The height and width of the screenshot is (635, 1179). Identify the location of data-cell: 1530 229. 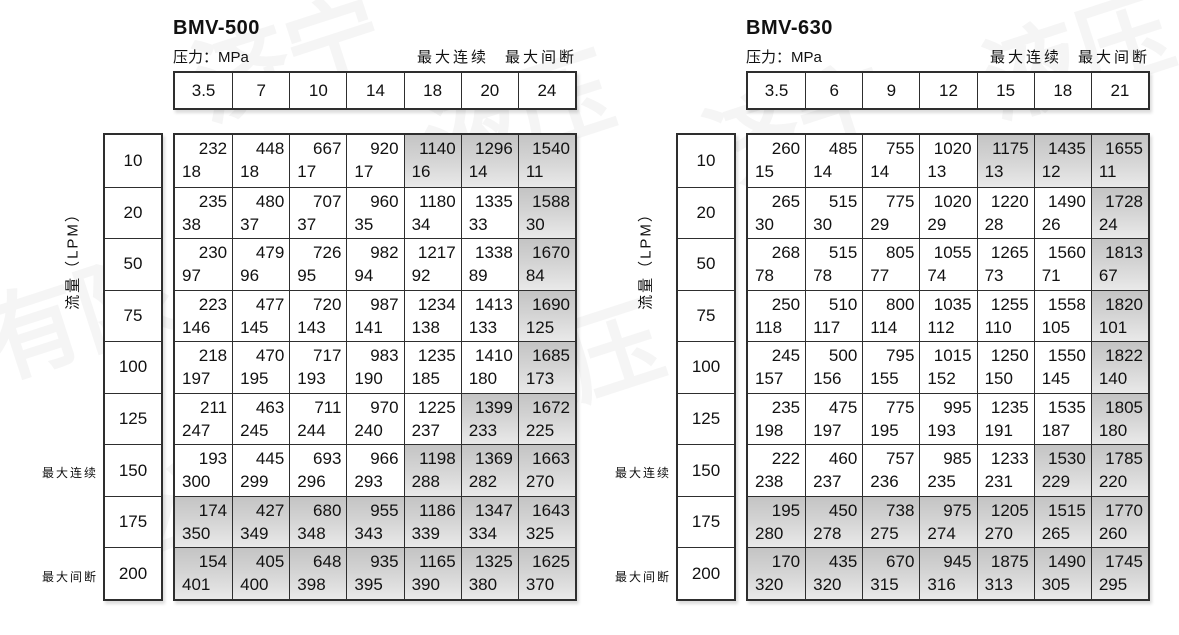
(1062, 470).